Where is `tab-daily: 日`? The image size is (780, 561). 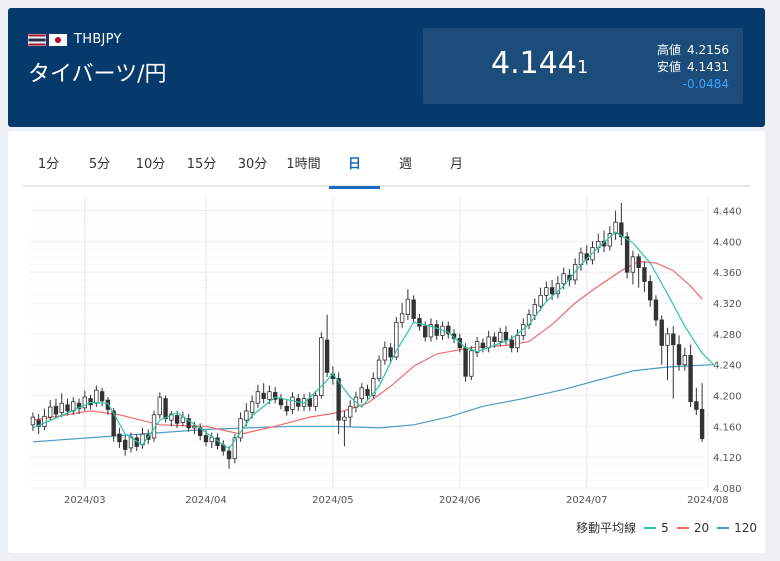
tab-daily: 日 is located at coordinates (354, 171).